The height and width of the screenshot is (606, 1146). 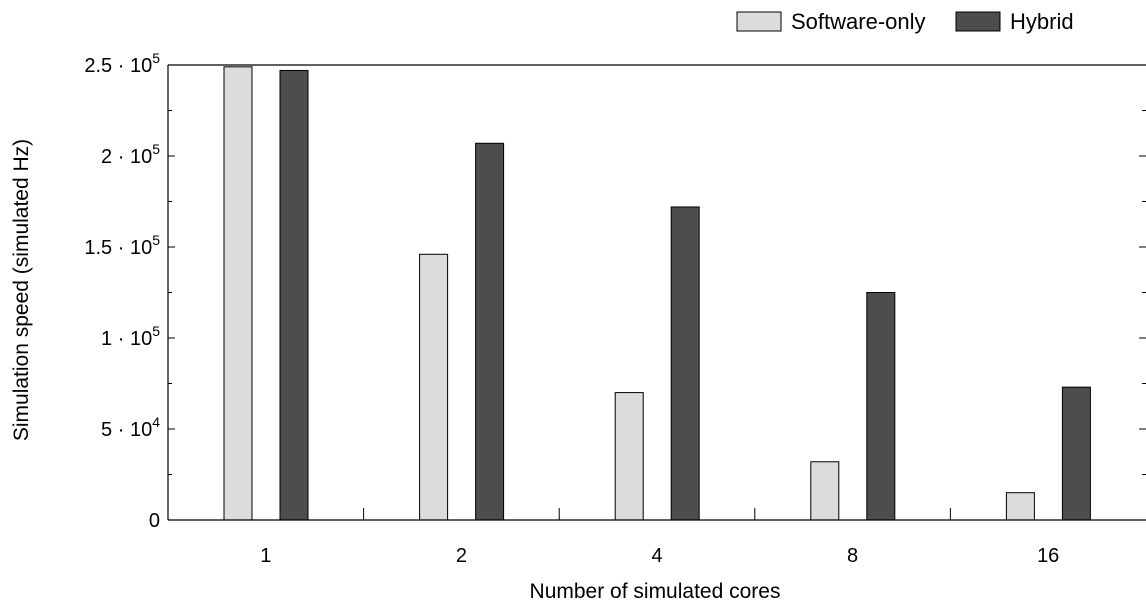 I want to click on y-axis-label: Simulation speed (simulated Hz), so click(x=21, y=290).